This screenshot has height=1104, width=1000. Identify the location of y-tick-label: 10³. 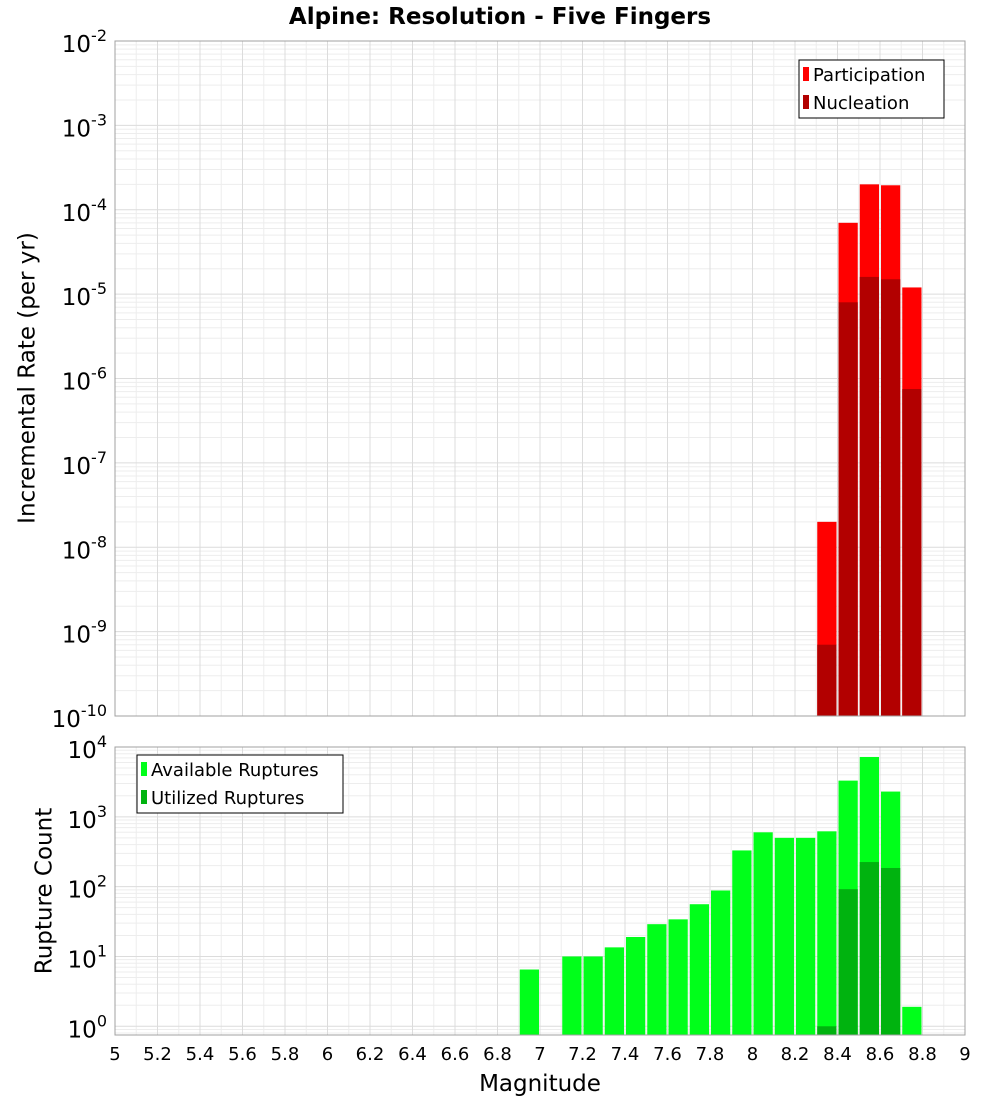
(87, 818).